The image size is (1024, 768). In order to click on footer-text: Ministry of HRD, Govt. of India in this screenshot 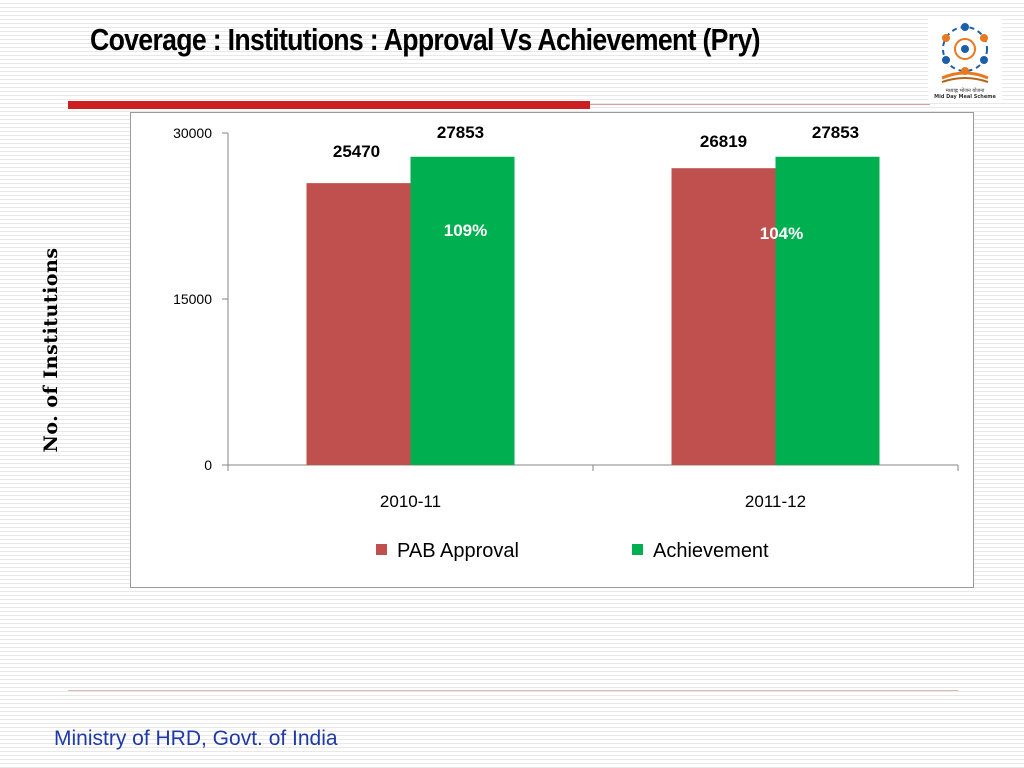, I will do `click(196, 738)`.